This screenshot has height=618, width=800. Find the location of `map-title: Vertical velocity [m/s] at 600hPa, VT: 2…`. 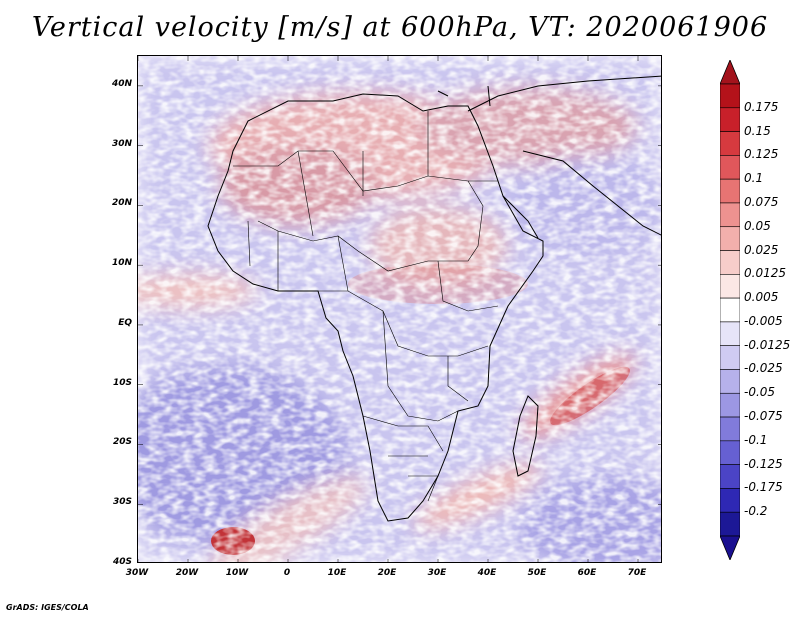

map-title: Vertical velocity [m/s] at 600hPa, VT: 2… is located at coordinates (400, 27).